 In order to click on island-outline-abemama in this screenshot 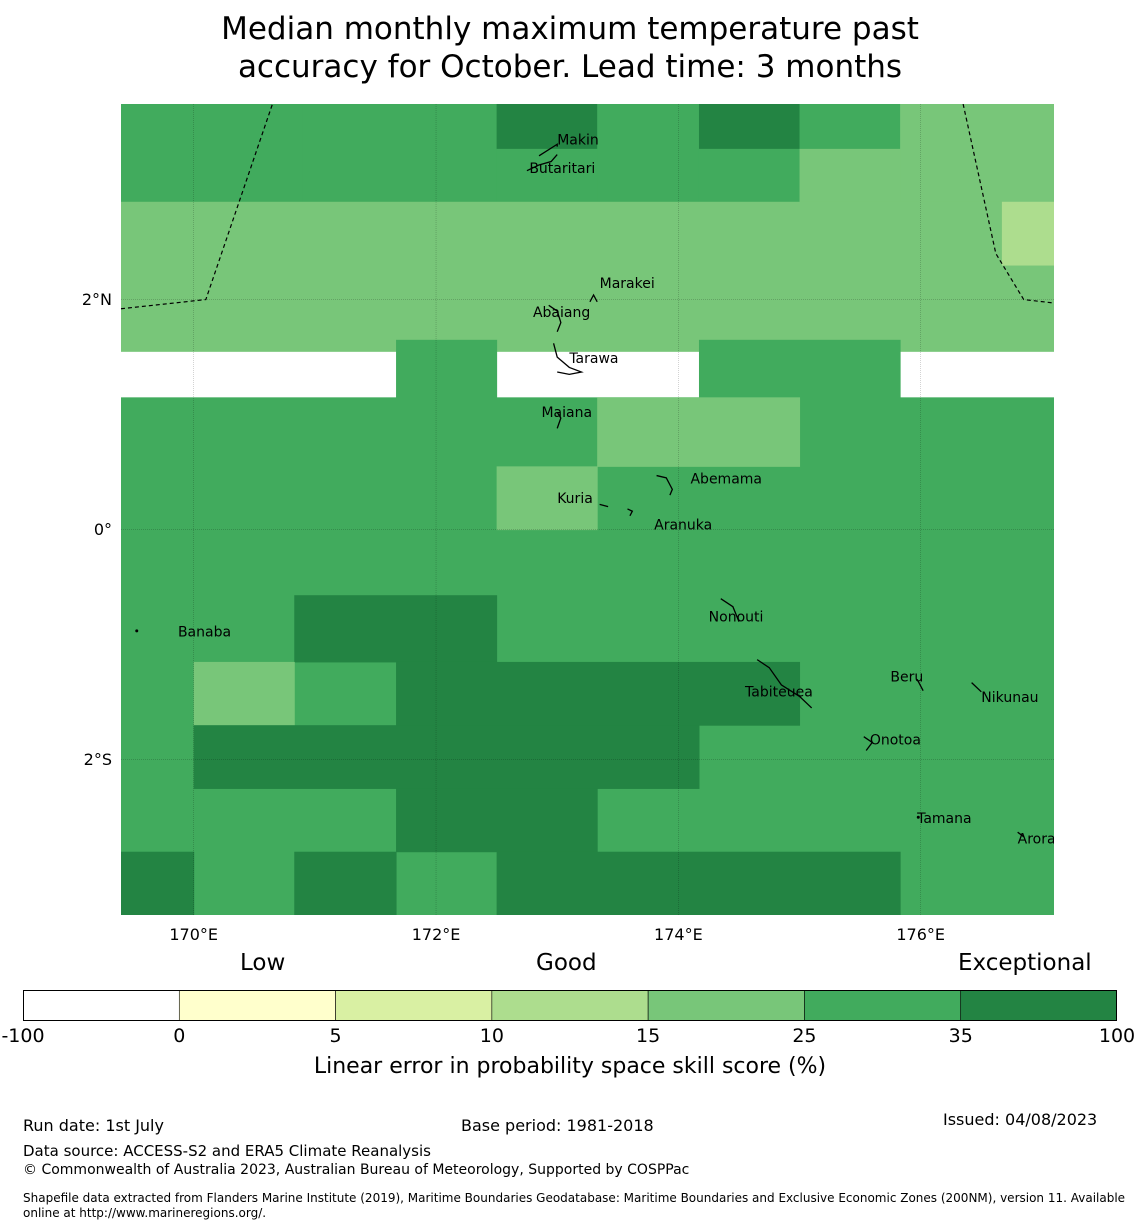, I will do `click(665, 485)`.